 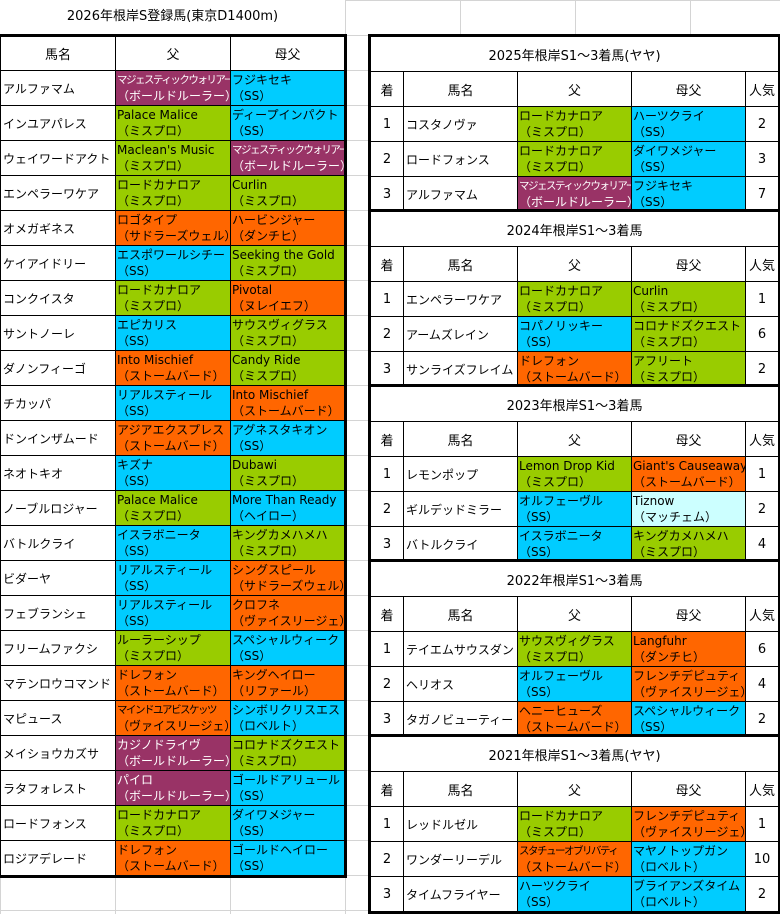 What do you see at coordinates (688, 369) in the screenshot?
I see `bms-cell: アフリート （ミスプロ）` at bounding box center [688, 369].